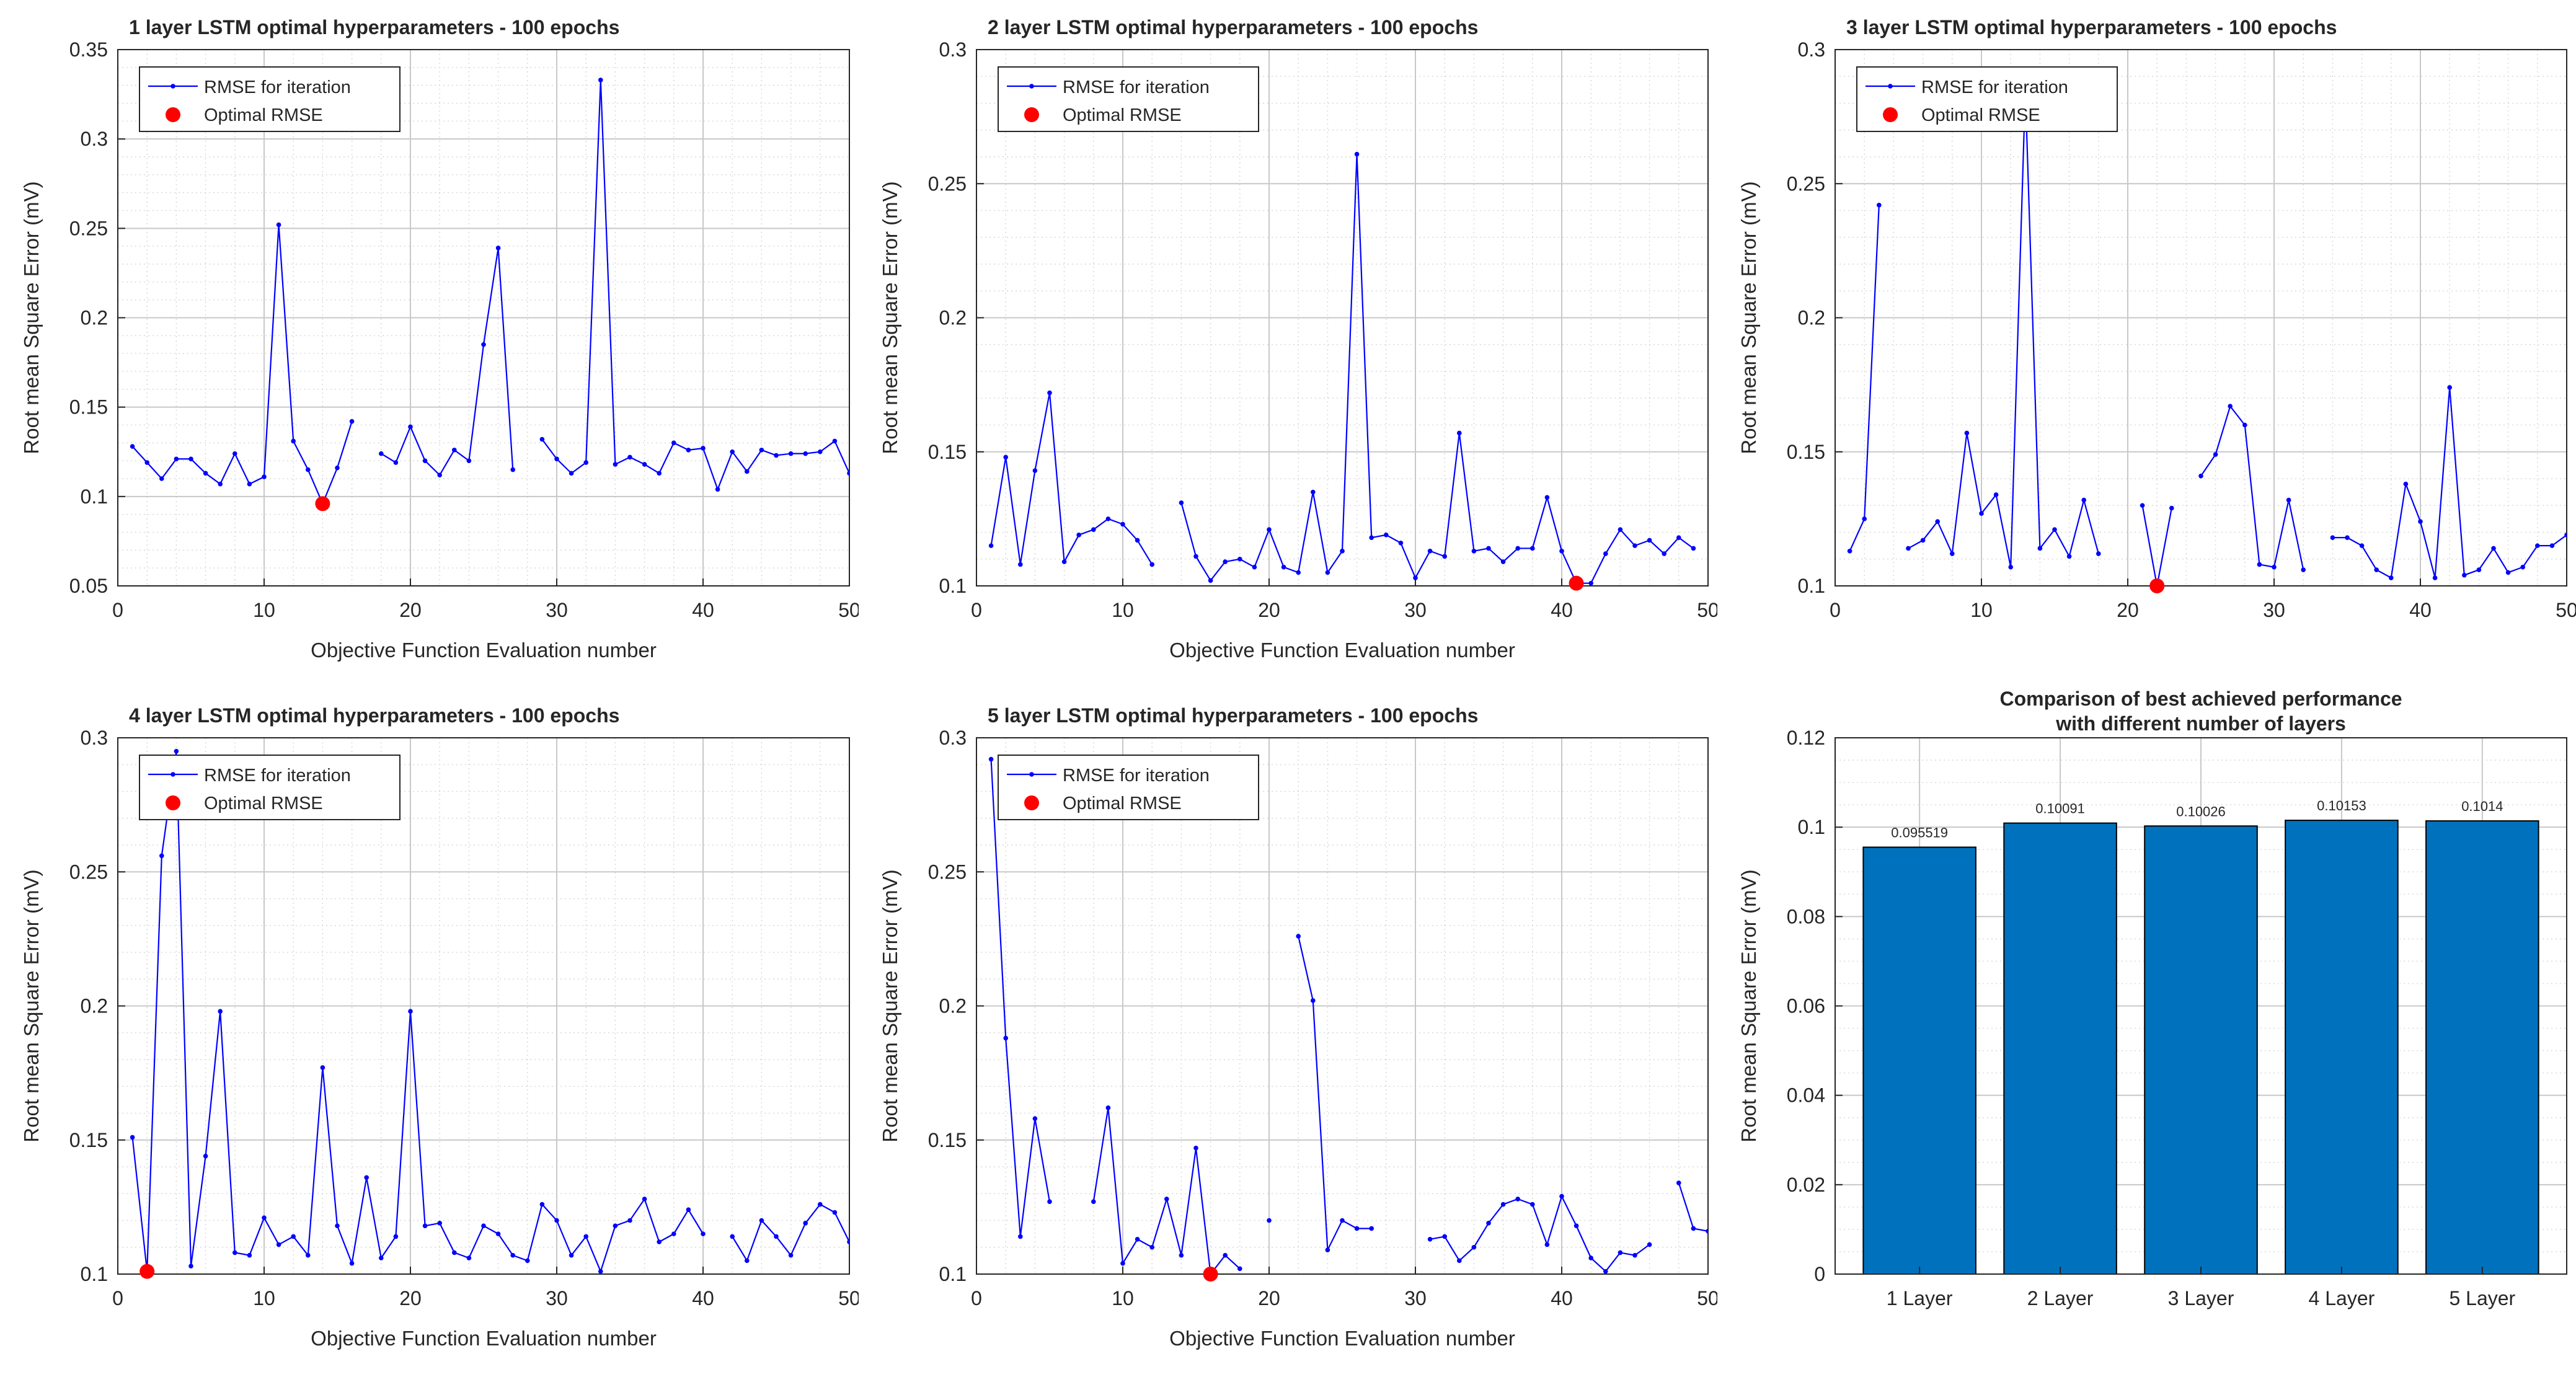  Describe the element at coordinates (1920, 1298) in the screenshot. I see `x-tick-label: 1 Layer` at that location.